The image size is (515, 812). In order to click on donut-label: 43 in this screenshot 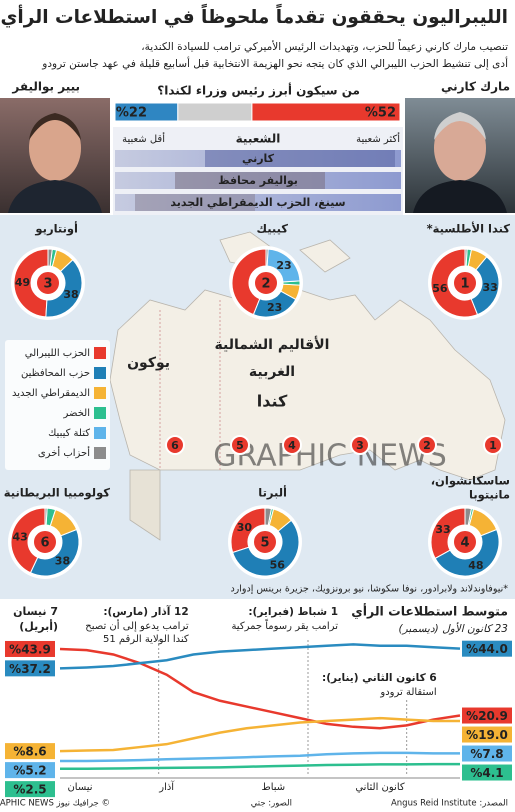, I will do `click(19, 536)`.